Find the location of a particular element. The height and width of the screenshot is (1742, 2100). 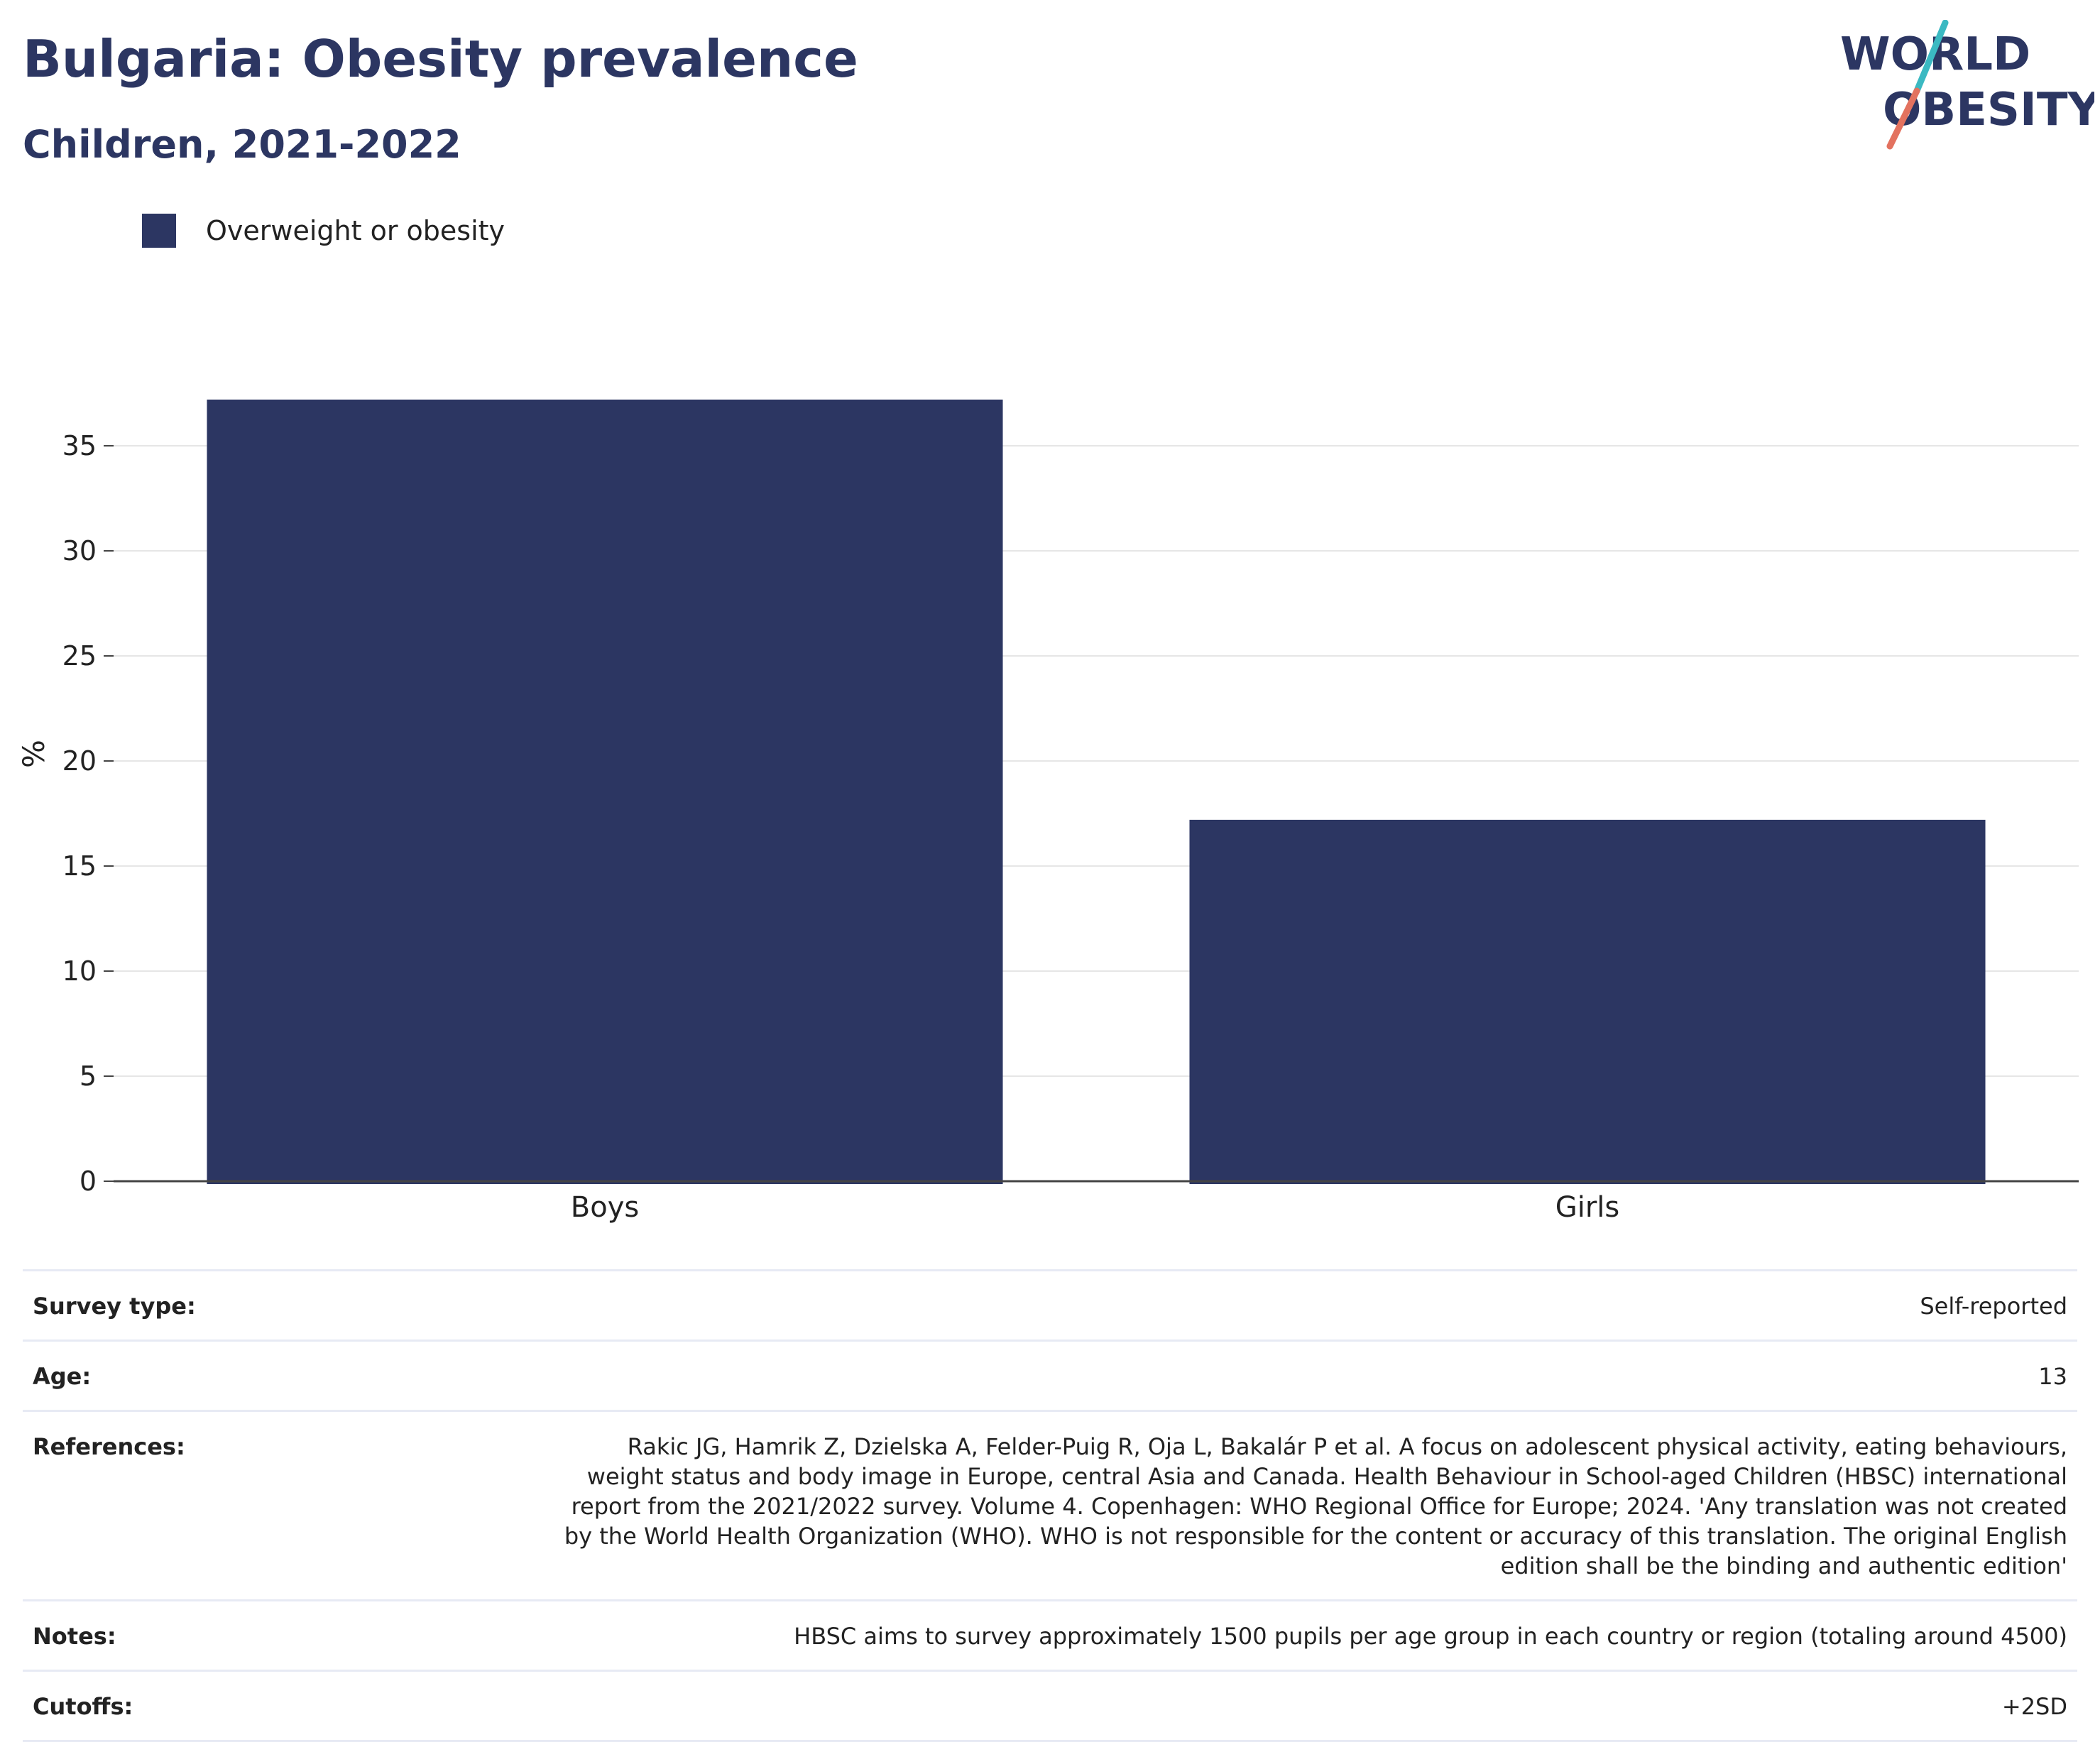

info-label: Cutoffs: is located at coordinates (83, 1707).